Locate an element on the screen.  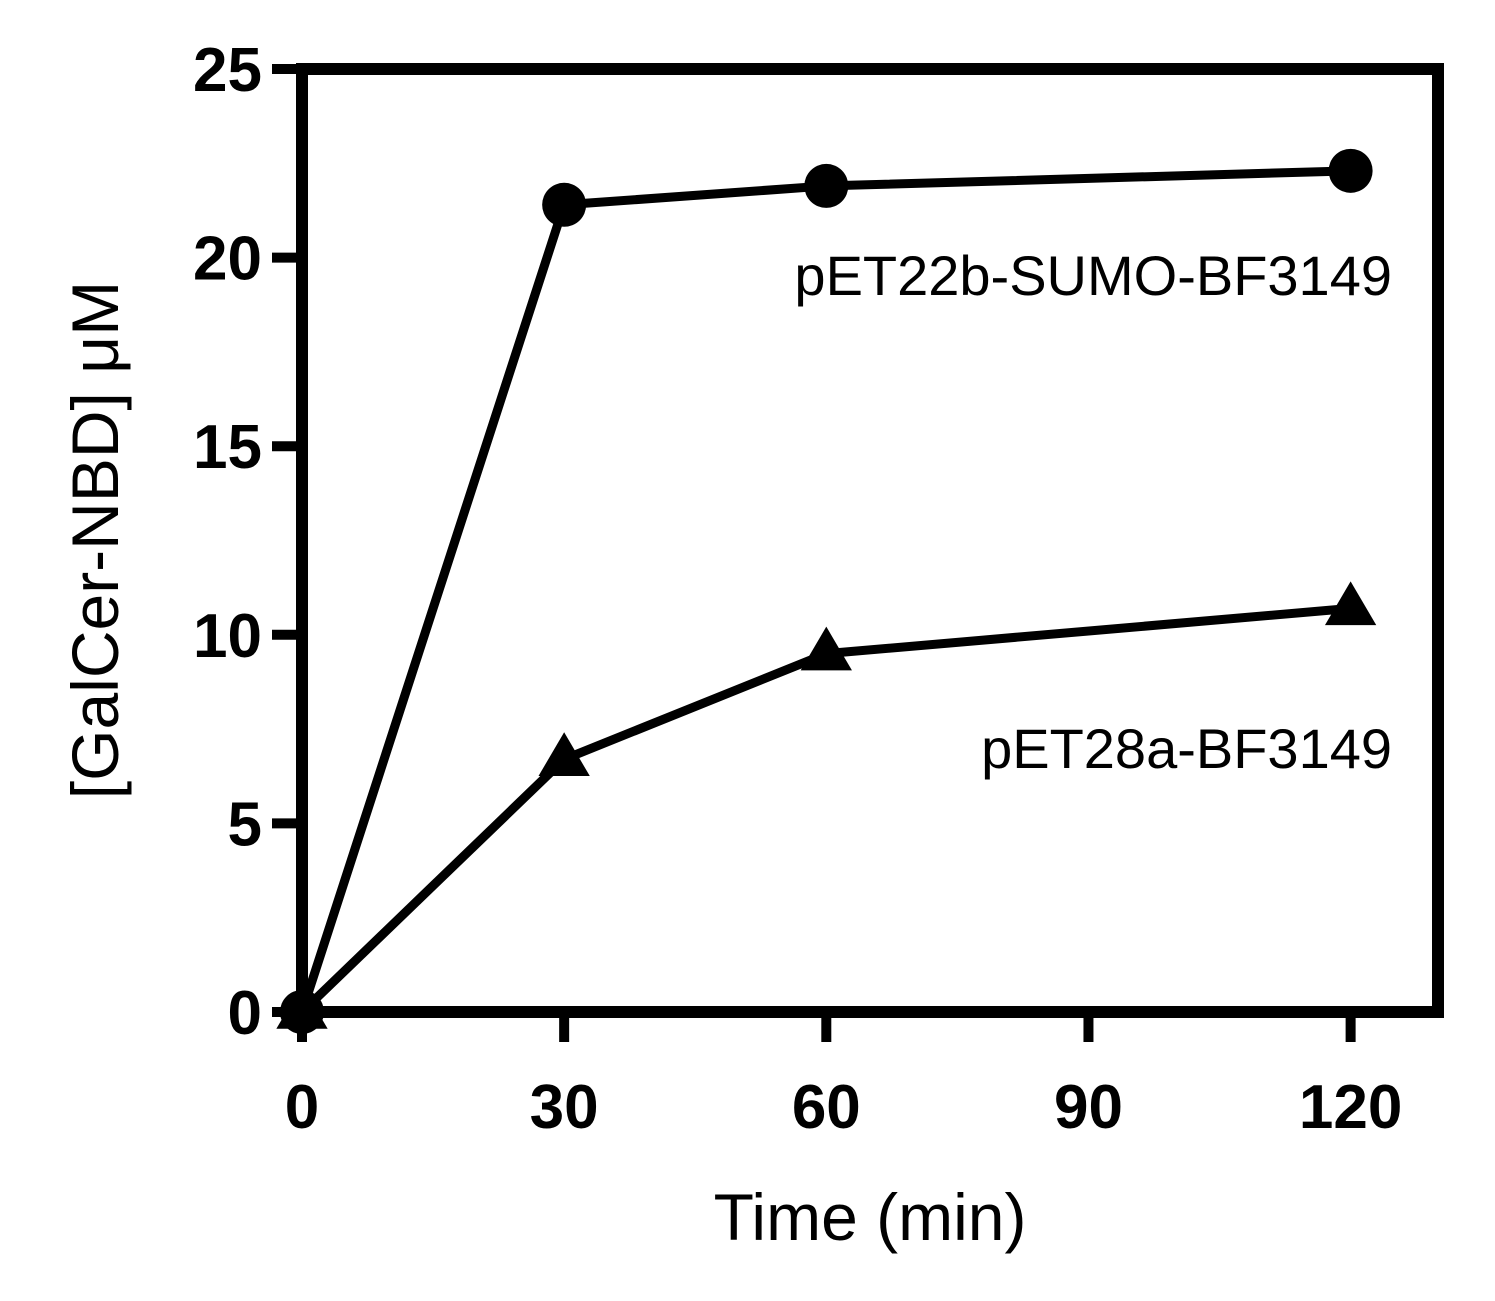
series-label: pET22b-SUMO-BF3149 is located at coordinates (1093, 275).